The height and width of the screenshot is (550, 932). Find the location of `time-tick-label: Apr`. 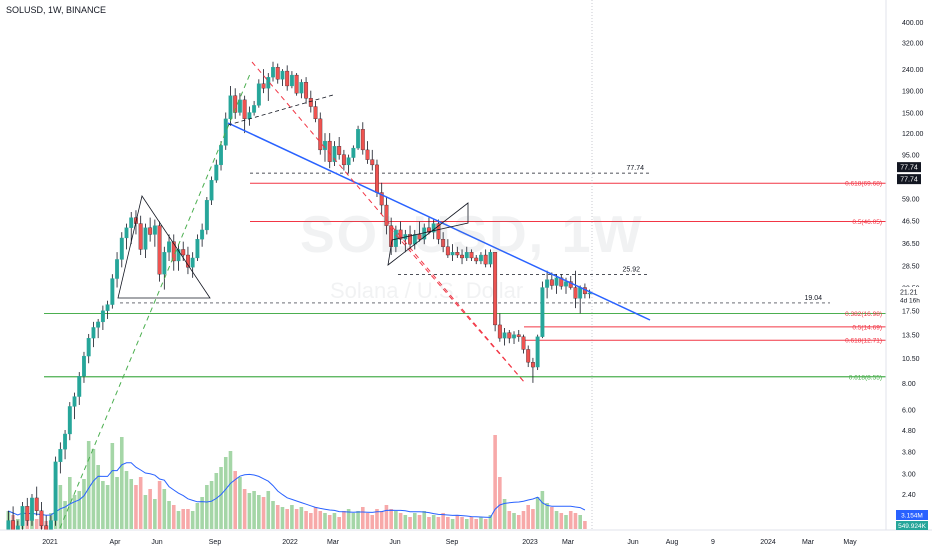

time-tick-label: Apr is located at coordinates (116, 542).